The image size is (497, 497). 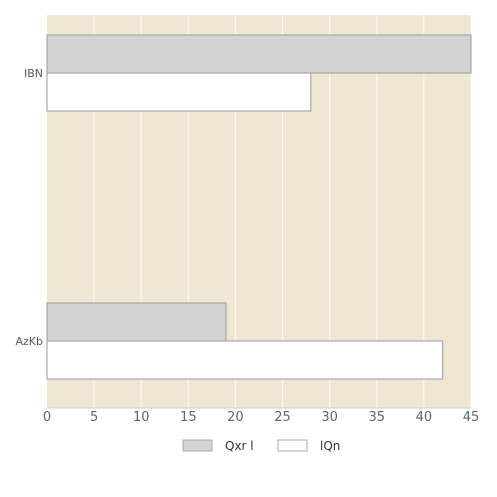 What do you see at coordinates (47, 417) in the screenshot?
I see `x-tick-label: 0` at bounding box center [47, 417].